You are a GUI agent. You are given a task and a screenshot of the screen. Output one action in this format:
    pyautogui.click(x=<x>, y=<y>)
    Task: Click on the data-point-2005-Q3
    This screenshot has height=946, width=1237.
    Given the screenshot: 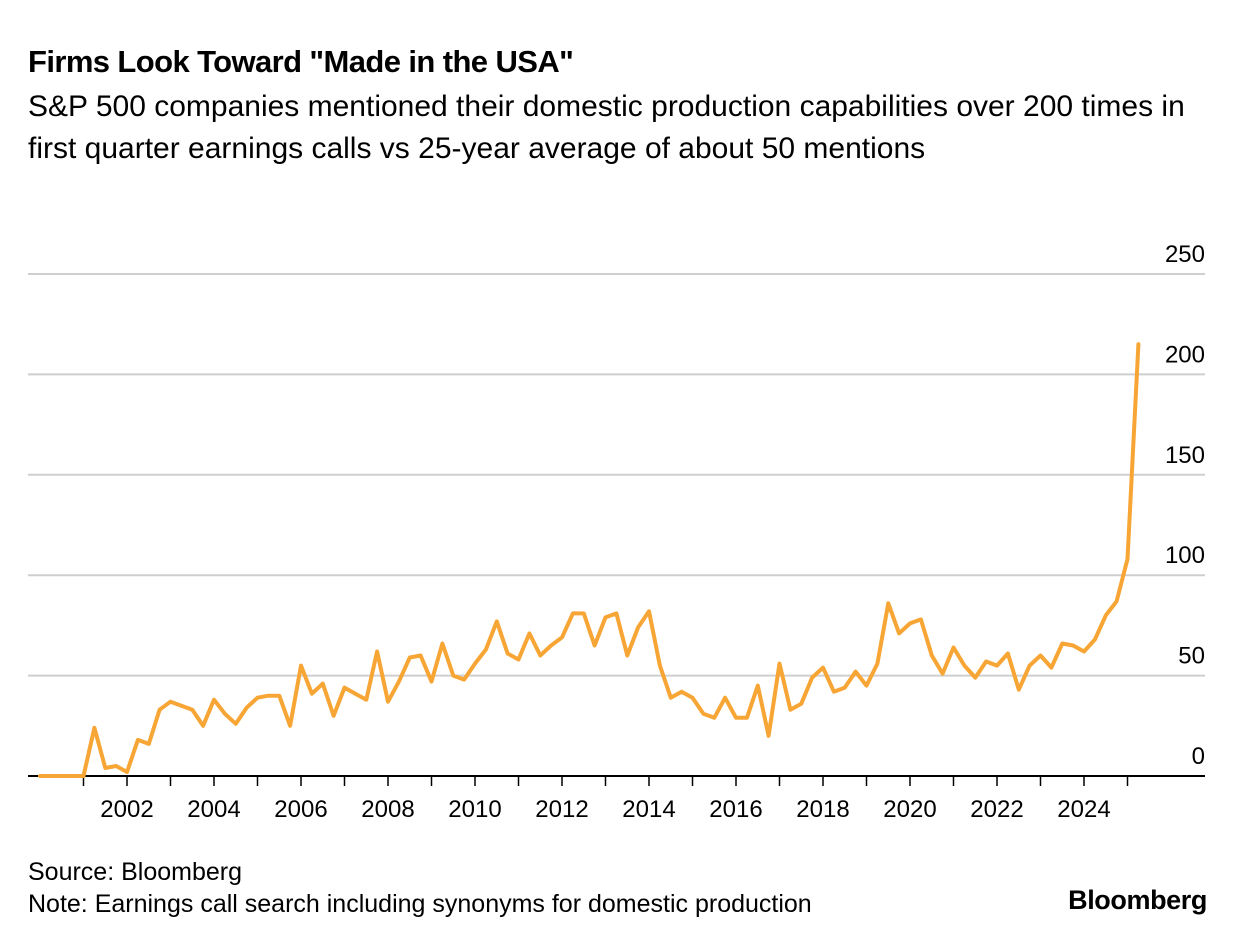 What is the action you would take?
    pyautogui.click(x=279, y=696)
    